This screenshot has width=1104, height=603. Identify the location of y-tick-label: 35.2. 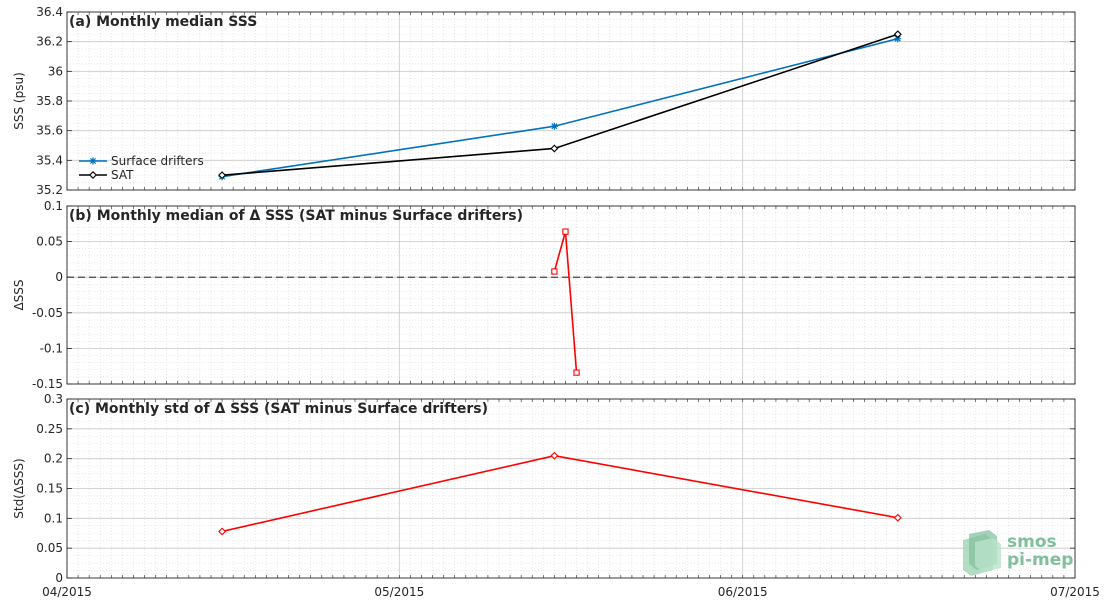
(49, 190).